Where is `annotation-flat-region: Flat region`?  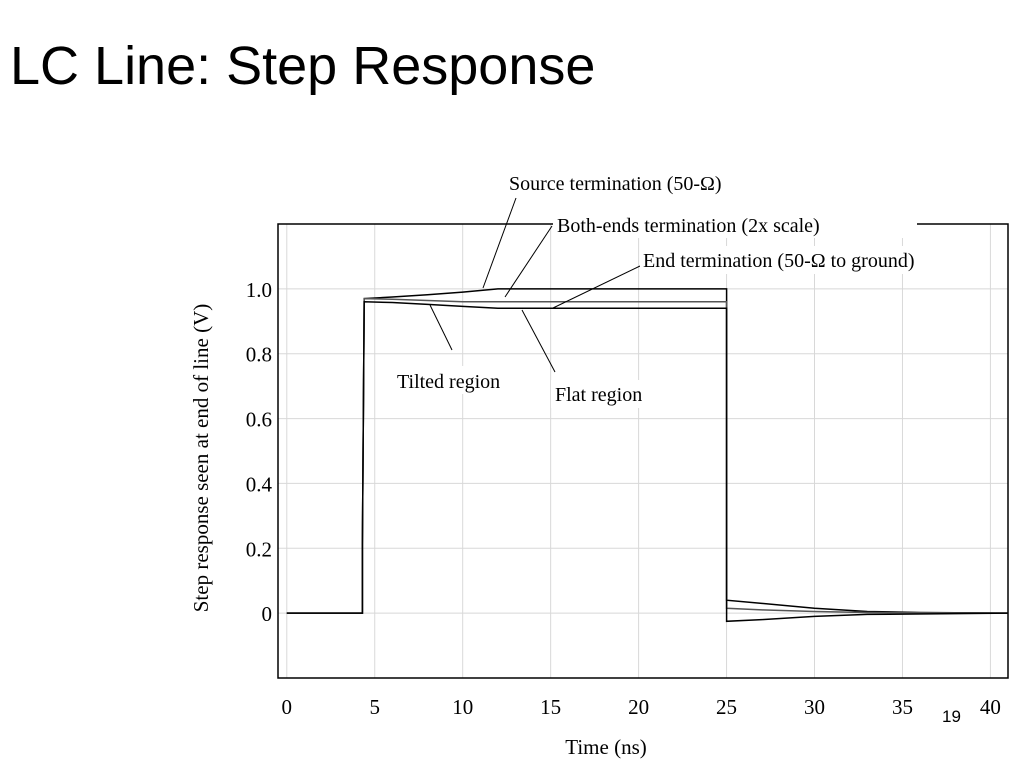 annotation-flat-region: Flat region is located at coordinates (598, 395).